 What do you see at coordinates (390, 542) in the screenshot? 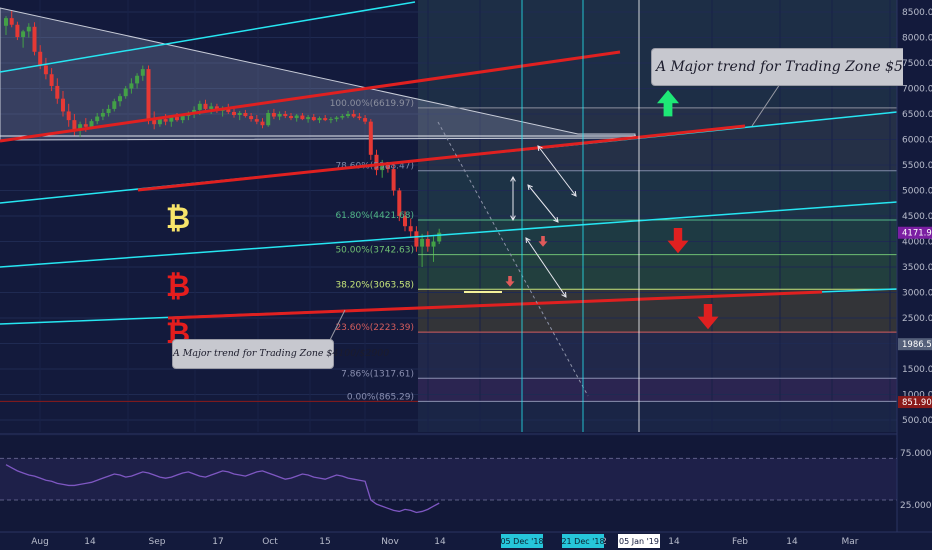
I see `time-tick-label: Nov` at bounding box center [390, 542].